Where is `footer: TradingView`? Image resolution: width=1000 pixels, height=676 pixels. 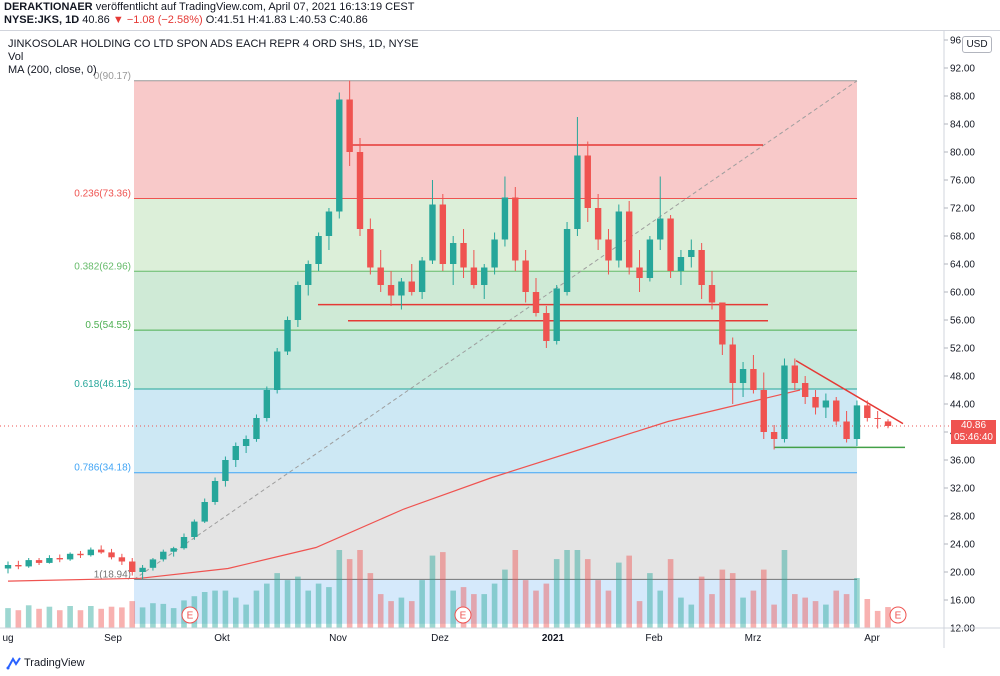 footer: TradingView is located at coordinates (500, 663).